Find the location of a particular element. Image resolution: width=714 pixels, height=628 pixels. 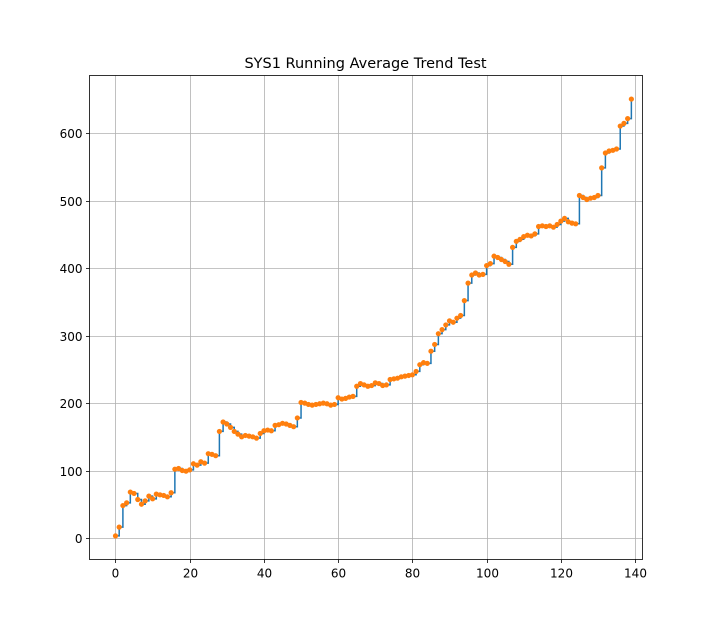

y-tick-label: 200 is located at coordinates (71, 404).